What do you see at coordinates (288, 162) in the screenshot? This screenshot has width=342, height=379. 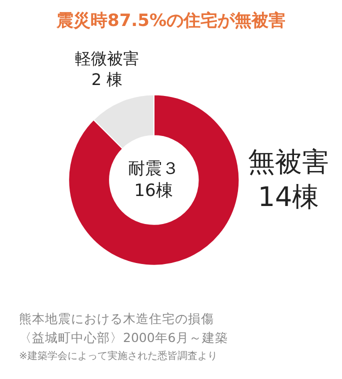 I see `slice-label: 無被害` at bounding box center [288, 162].